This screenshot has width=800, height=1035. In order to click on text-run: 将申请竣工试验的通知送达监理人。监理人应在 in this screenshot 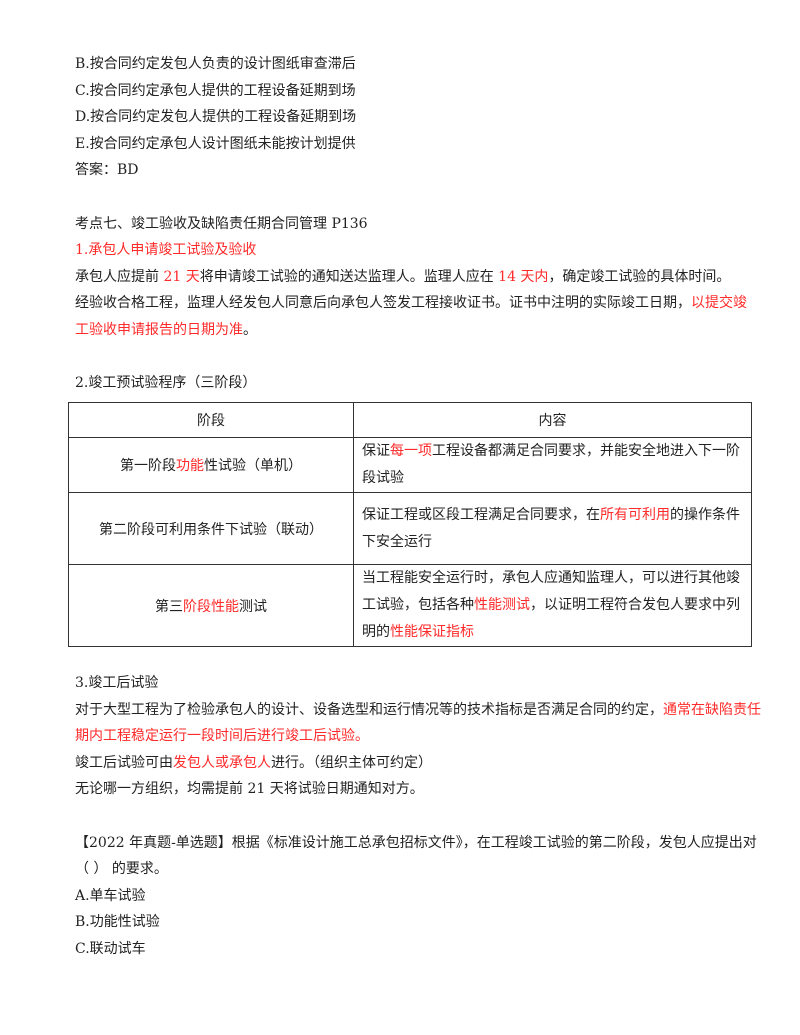, I will do `click(349, 276)`.